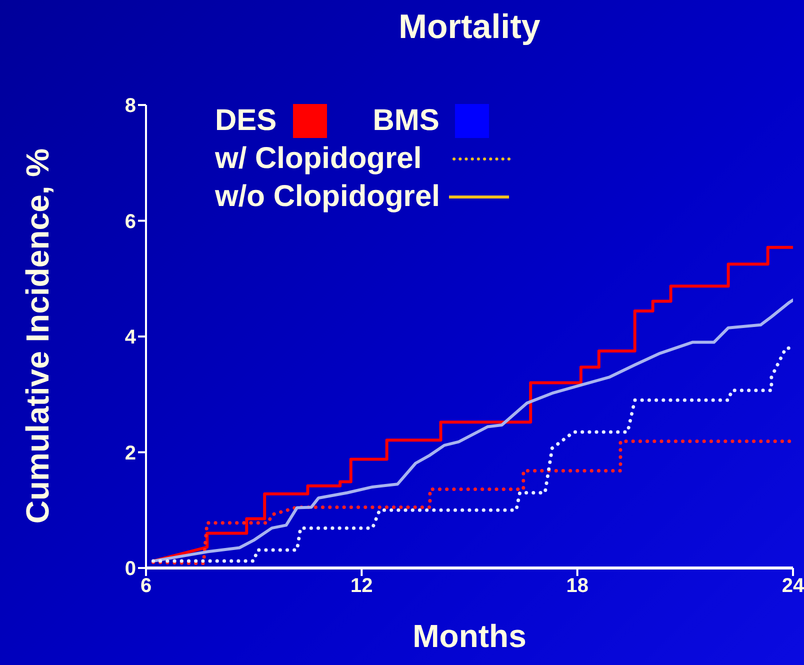 Image resolution: width=804 pixels, height=665 pixels. I want to click on y-tick-label: 8, so click(130, 106).